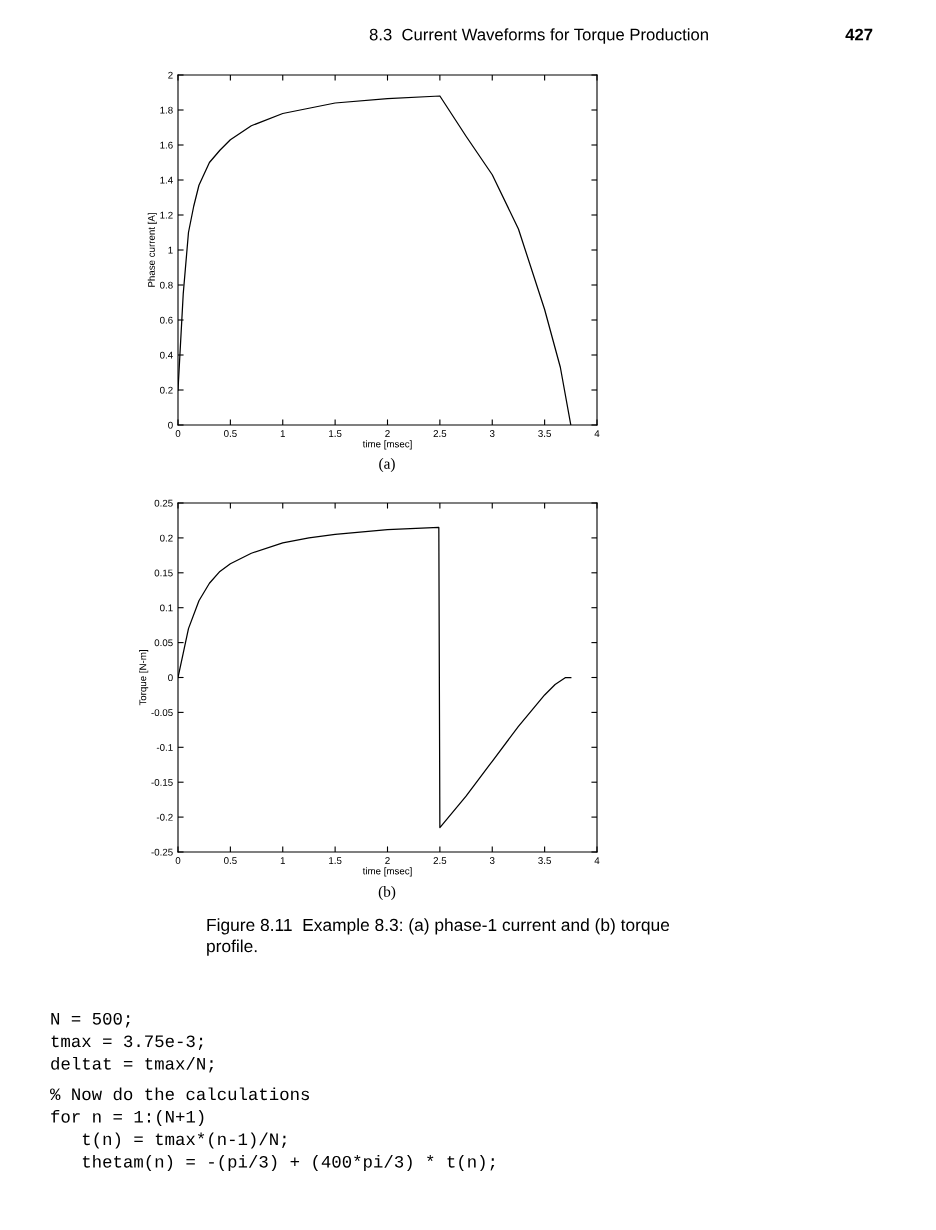  I want to click on y-tick-label: 0.05, so click(163, 643).